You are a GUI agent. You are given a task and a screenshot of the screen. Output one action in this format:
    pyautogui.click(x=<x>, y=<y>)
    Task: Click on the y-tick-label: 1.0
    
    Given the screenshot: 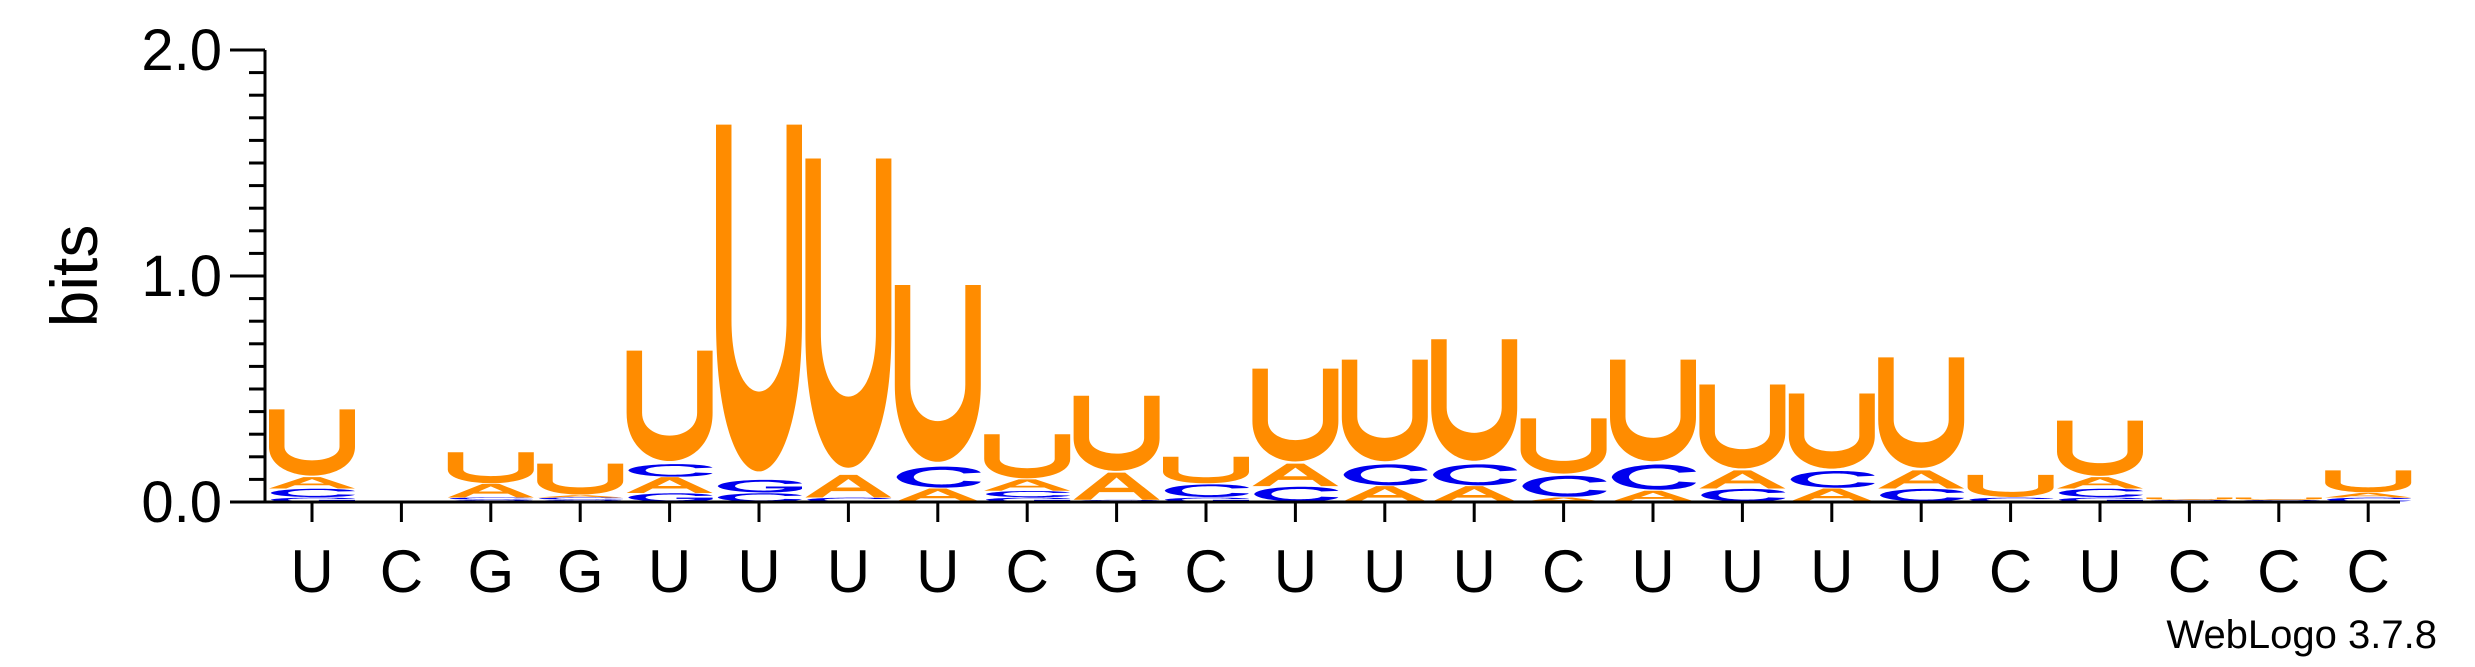 What is the action you would take?
    pyautogui.click(x=181, y=276)
    